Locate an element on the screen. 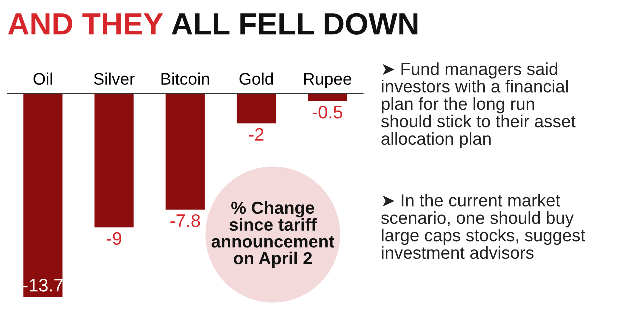 The image size is (635, 313). x-tick-label: Oil is located at coordinates (43, 79).